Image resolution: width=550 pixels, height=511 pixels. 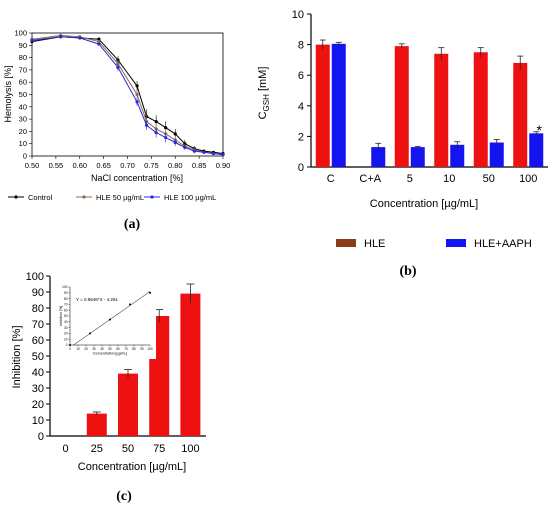 I want to click on panel-c-inset-x-tick-label: 100, so click(x=150, y=349).